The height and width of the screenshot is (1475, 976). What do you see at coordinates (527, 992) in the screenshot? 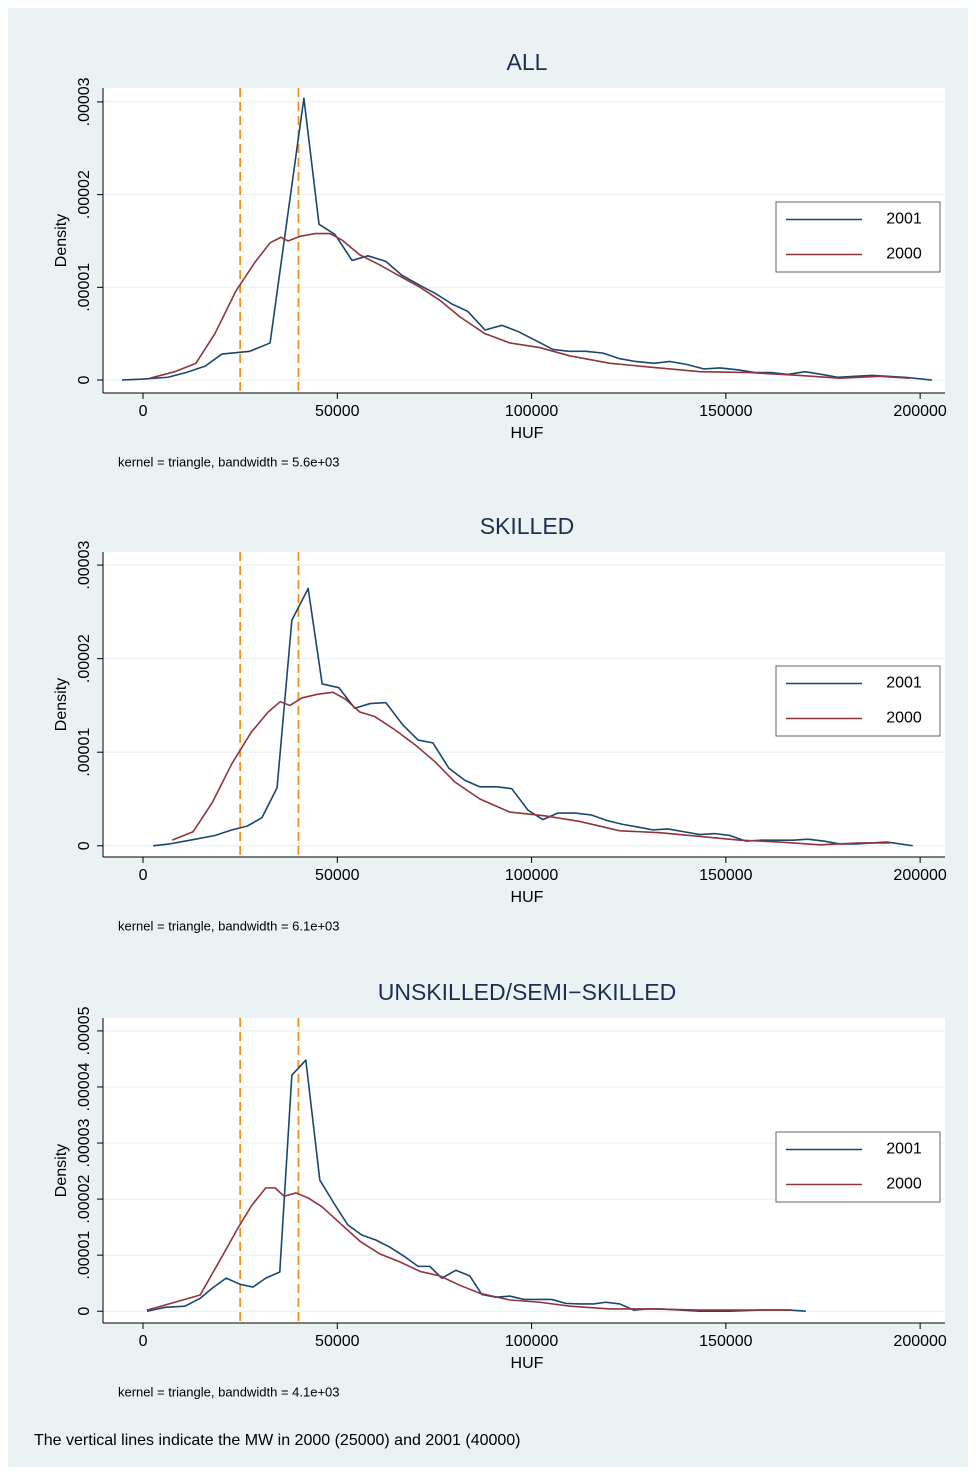
I see `chart-title: UNSKILLED/SEMI−SKILLED` at bounding box center [527, 992].